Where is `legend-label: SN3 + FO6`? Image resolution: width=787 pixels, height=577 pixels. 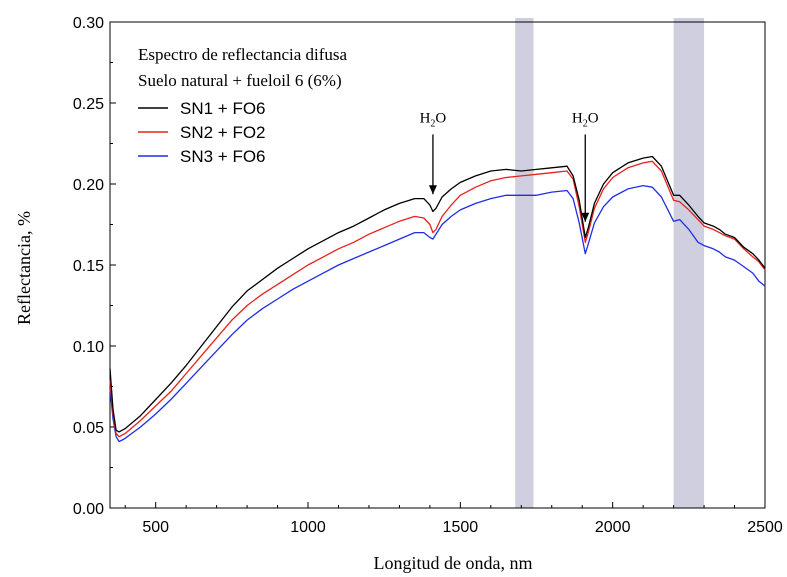
legend-label: SN3 + FO6 is located at coordinates (223, 156).